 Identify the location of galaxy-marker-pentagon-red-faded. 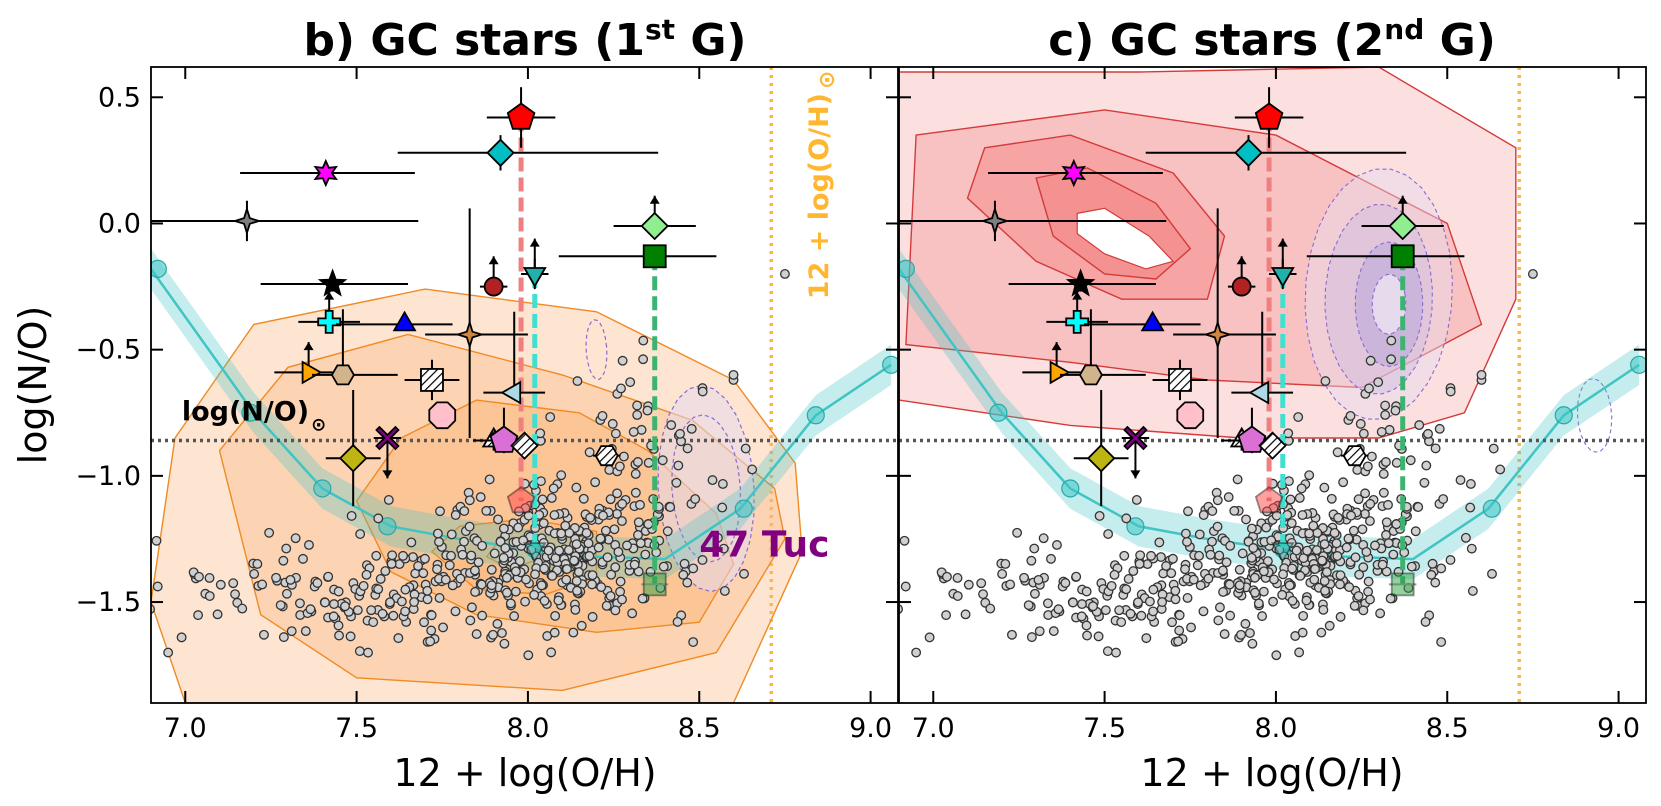
(521, 499).